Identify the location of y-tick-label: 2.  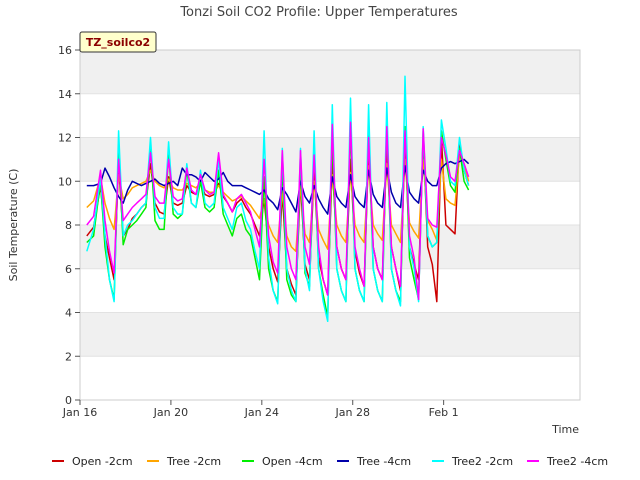
(68, 356).